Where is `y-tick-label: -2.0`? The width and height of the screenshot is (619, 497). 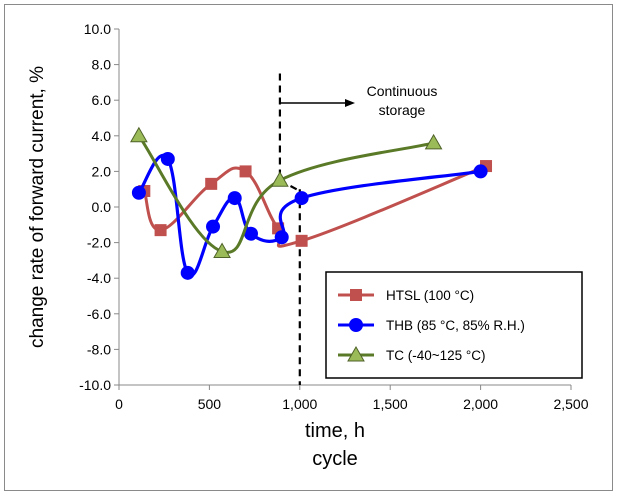 y-tick-label: -2.0 is located at coordinates (99, 243).